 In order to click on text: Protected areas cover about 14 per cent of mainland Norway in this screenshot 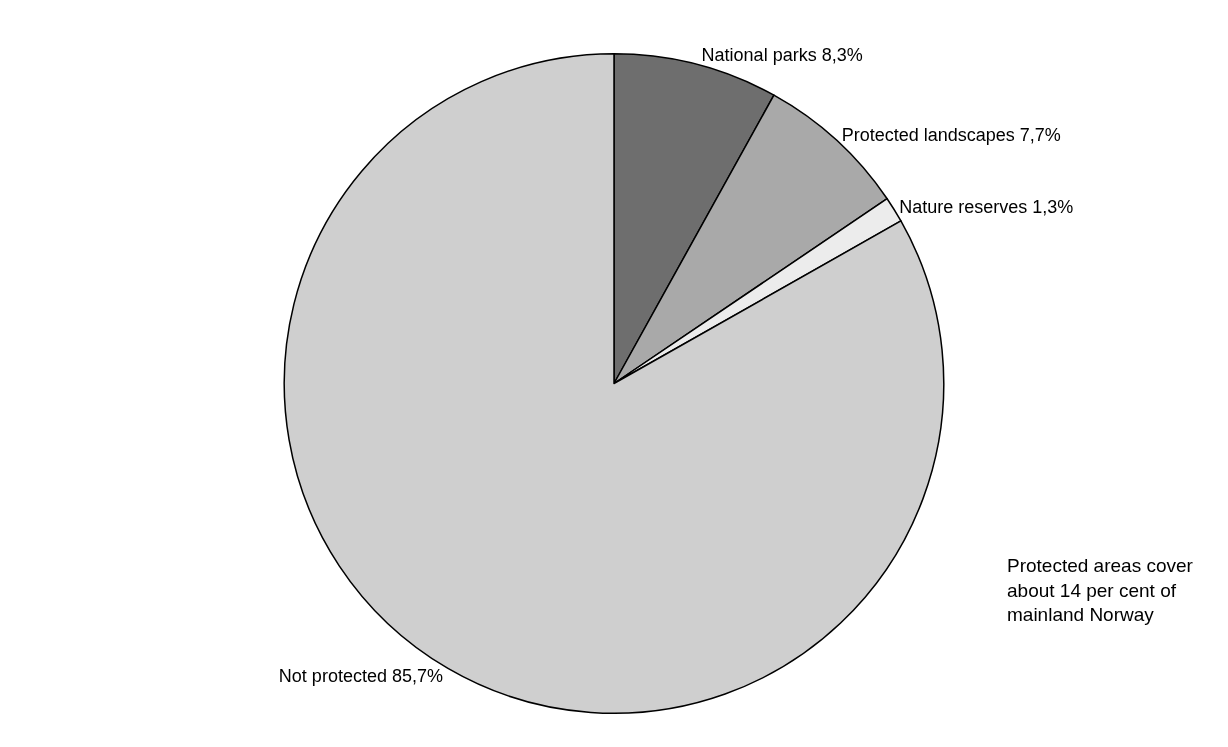, I will do `click(1100, 590)`.